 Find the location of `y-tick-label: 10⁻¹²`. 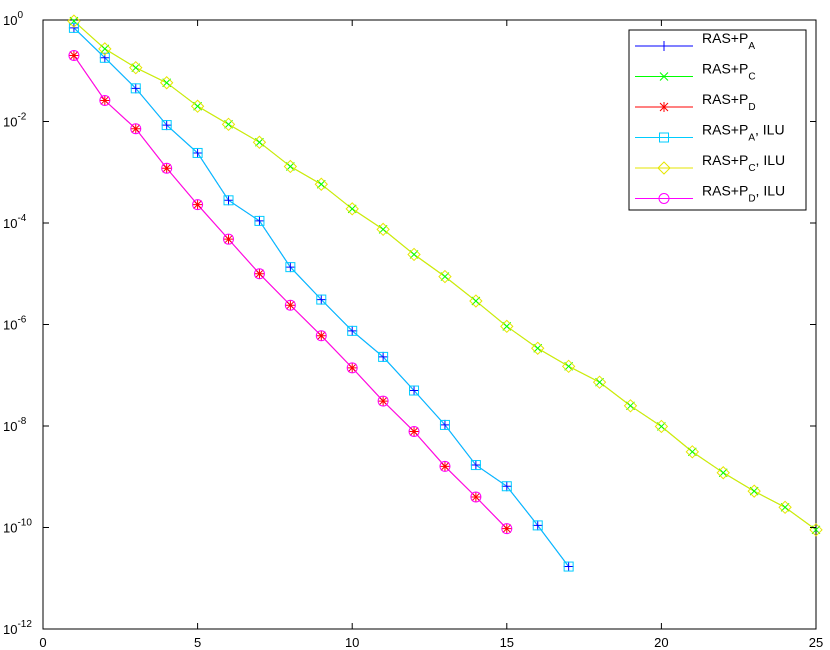

y-tick-label: 10⁻¹² is located at coordinates (17, 628).